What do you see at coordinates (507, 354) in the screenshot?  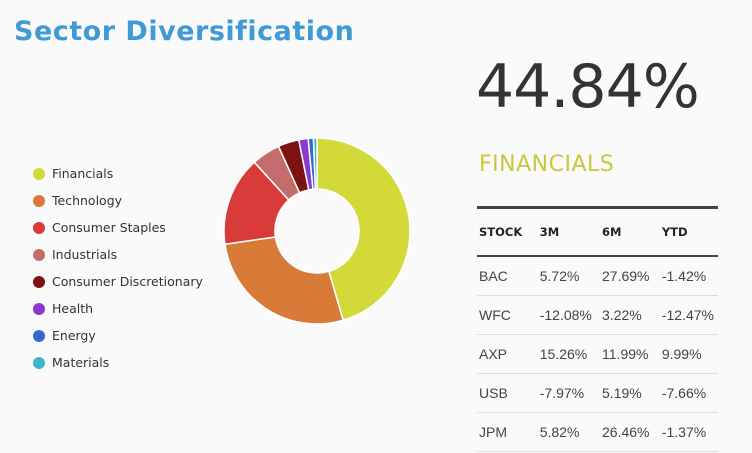 I see `table-cell: AXP` at bounding box center [507, 354].